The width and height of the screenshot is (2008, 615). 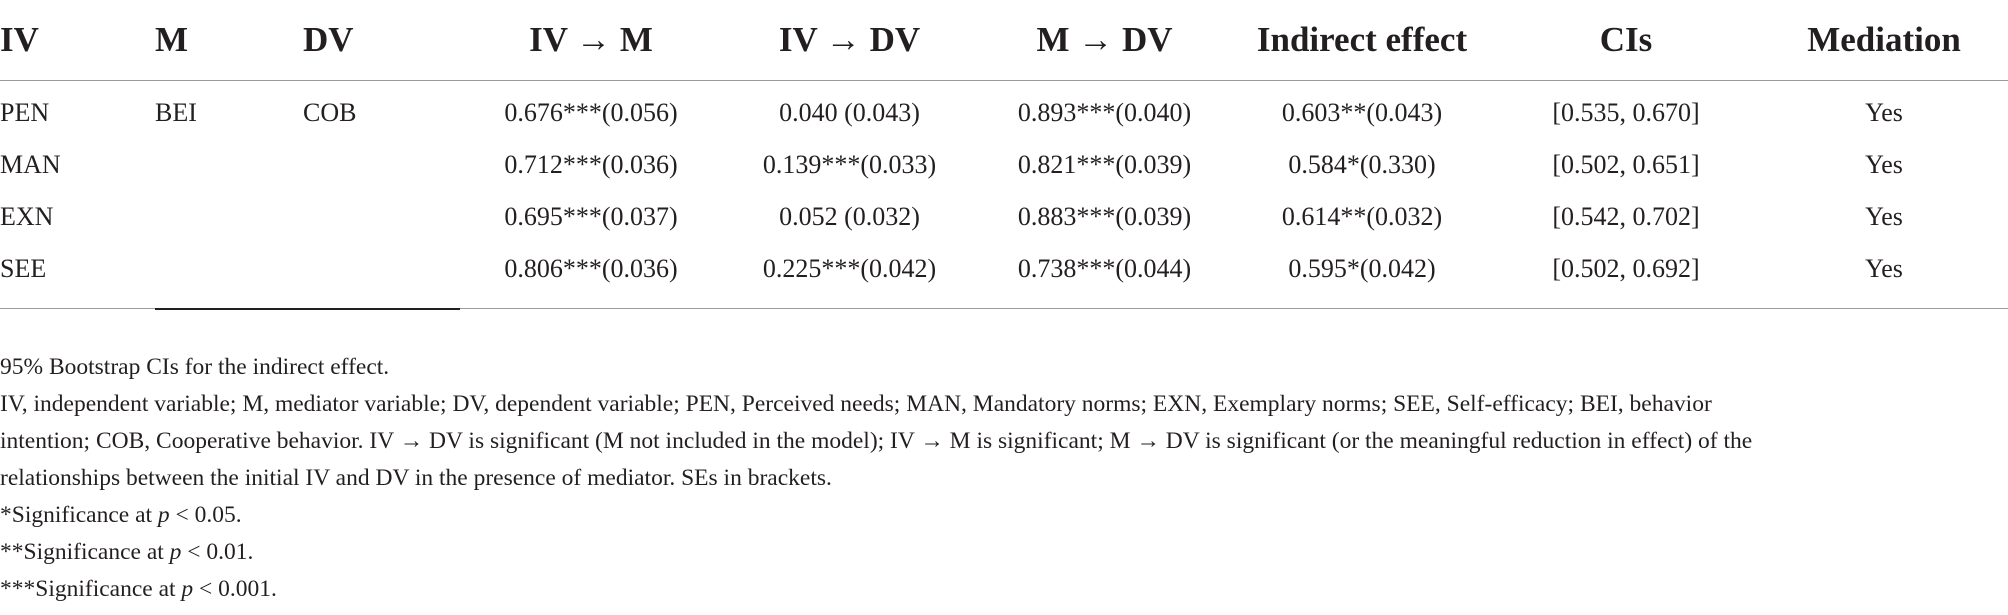 What do you see at coordinates (1626, 164) in the screenshot?
I see `cell-cis: [0.502, 0.651]` at bounding box center [1626, 164].